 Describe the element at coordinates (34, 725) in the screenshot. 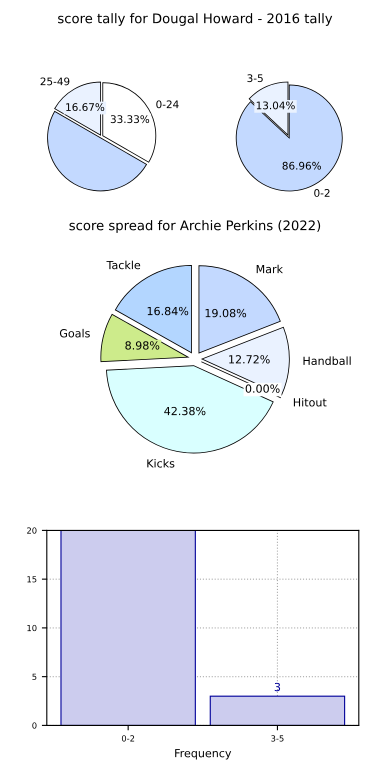

I see `y-tick-label: 0` at that location.